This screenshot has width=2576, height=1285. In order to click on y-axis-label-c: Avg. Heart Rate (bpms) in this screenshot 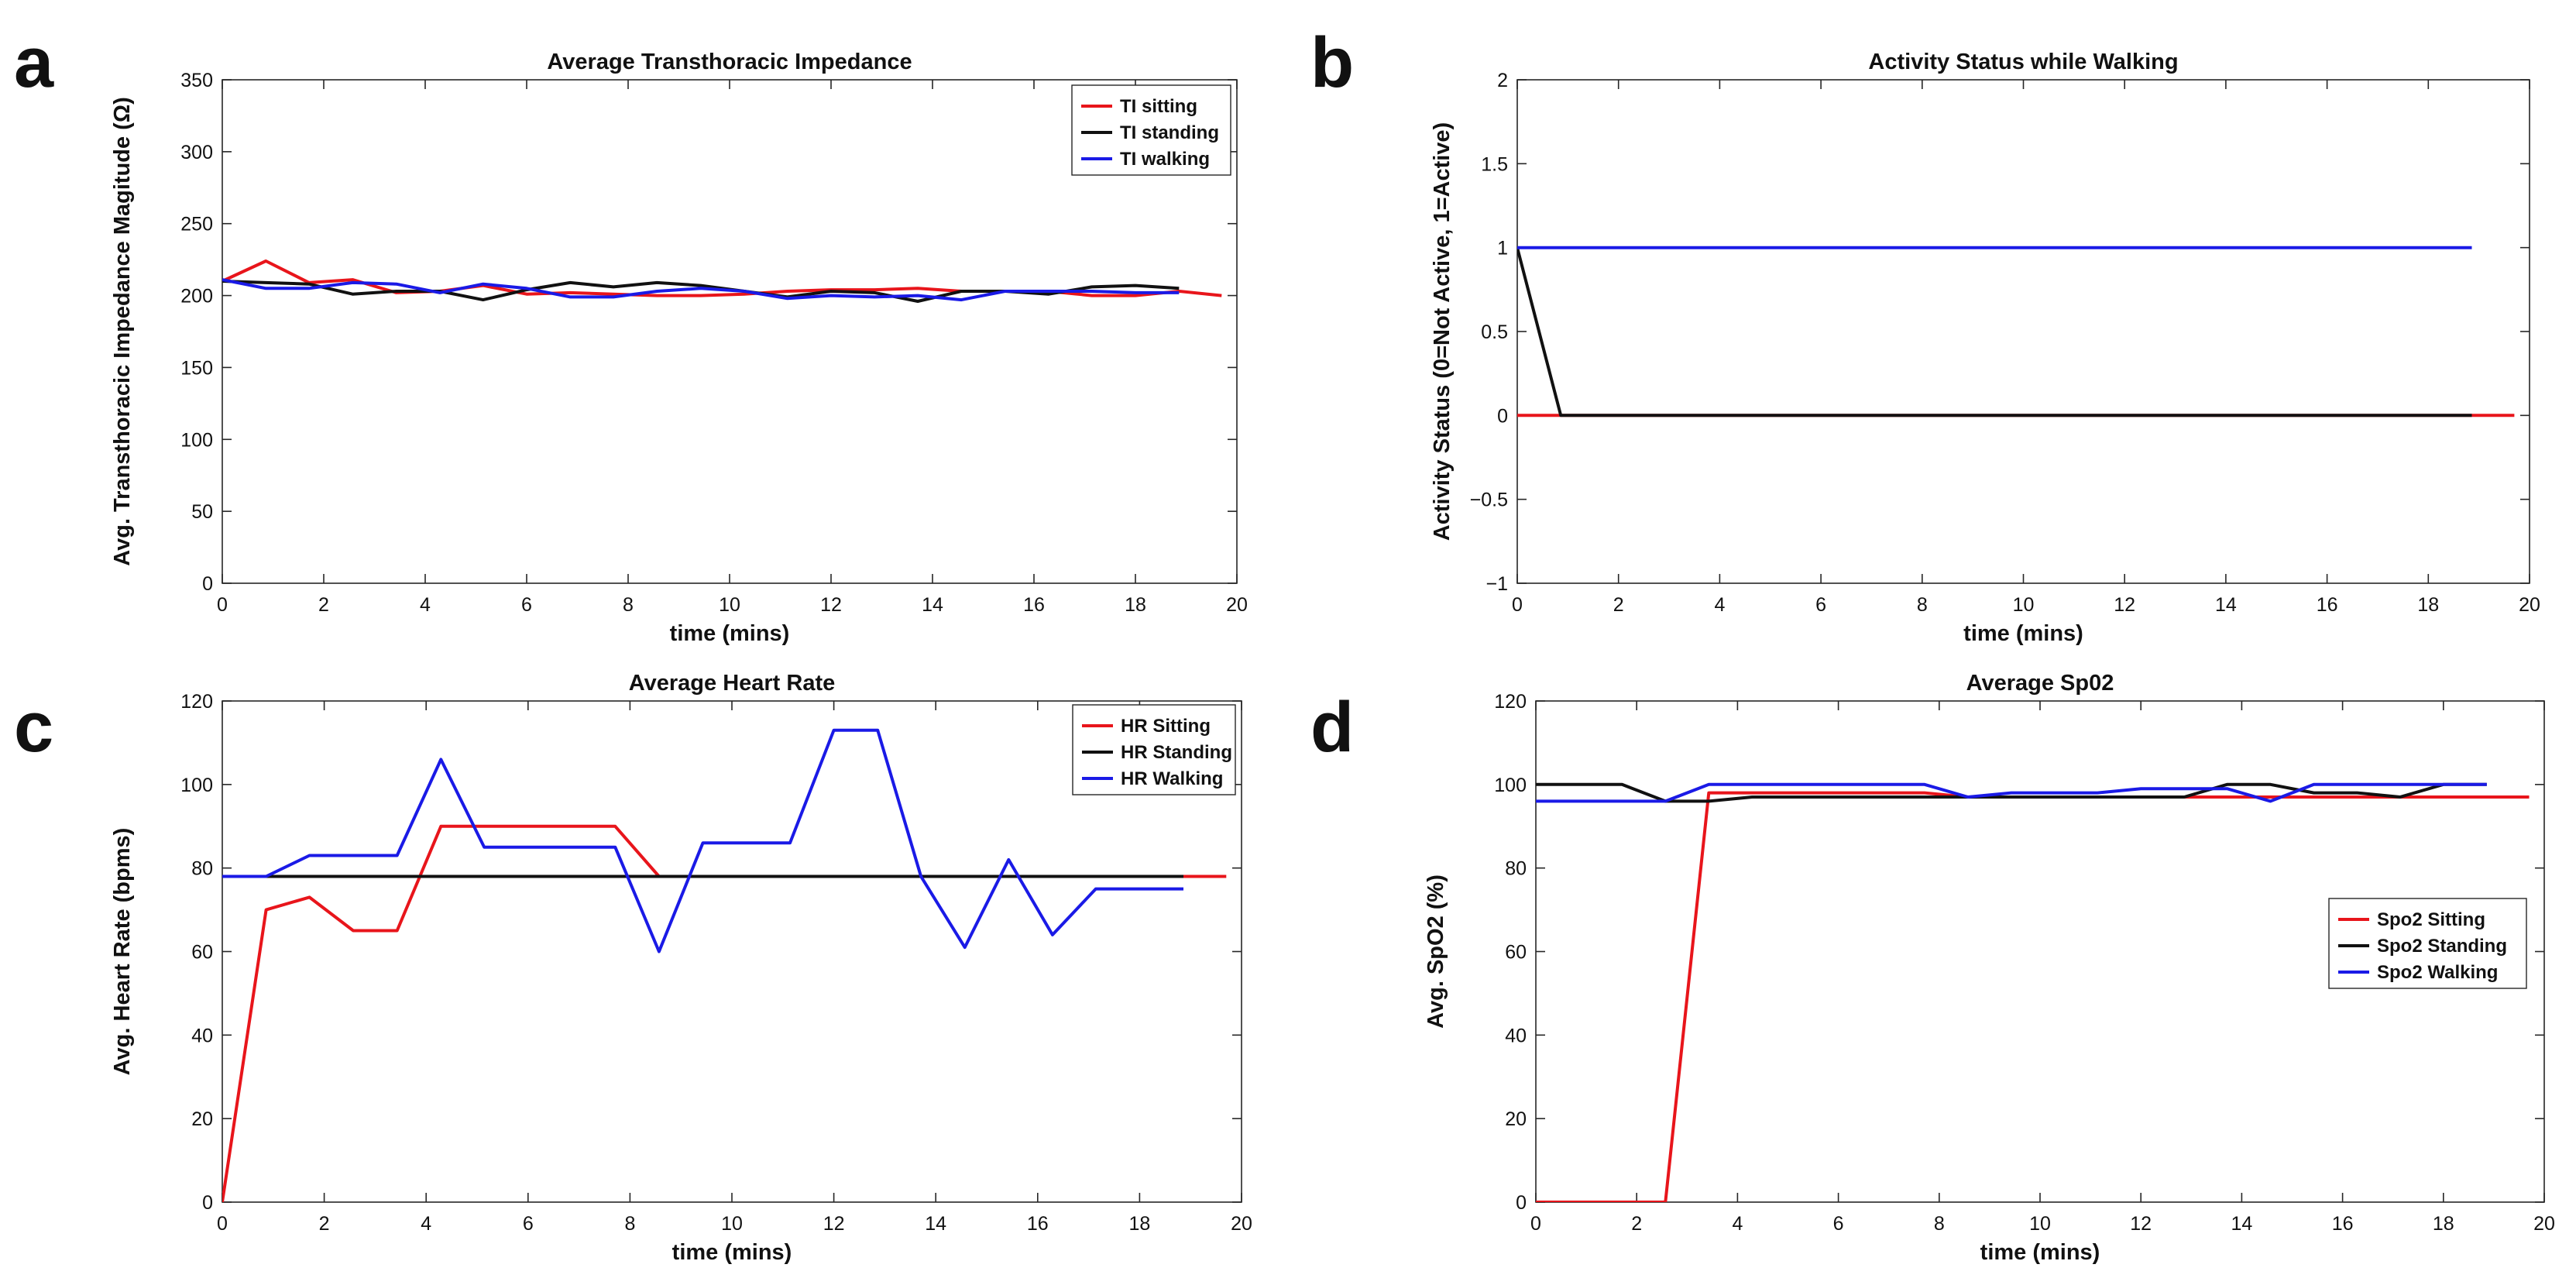, I will do `click(122, 952)`.